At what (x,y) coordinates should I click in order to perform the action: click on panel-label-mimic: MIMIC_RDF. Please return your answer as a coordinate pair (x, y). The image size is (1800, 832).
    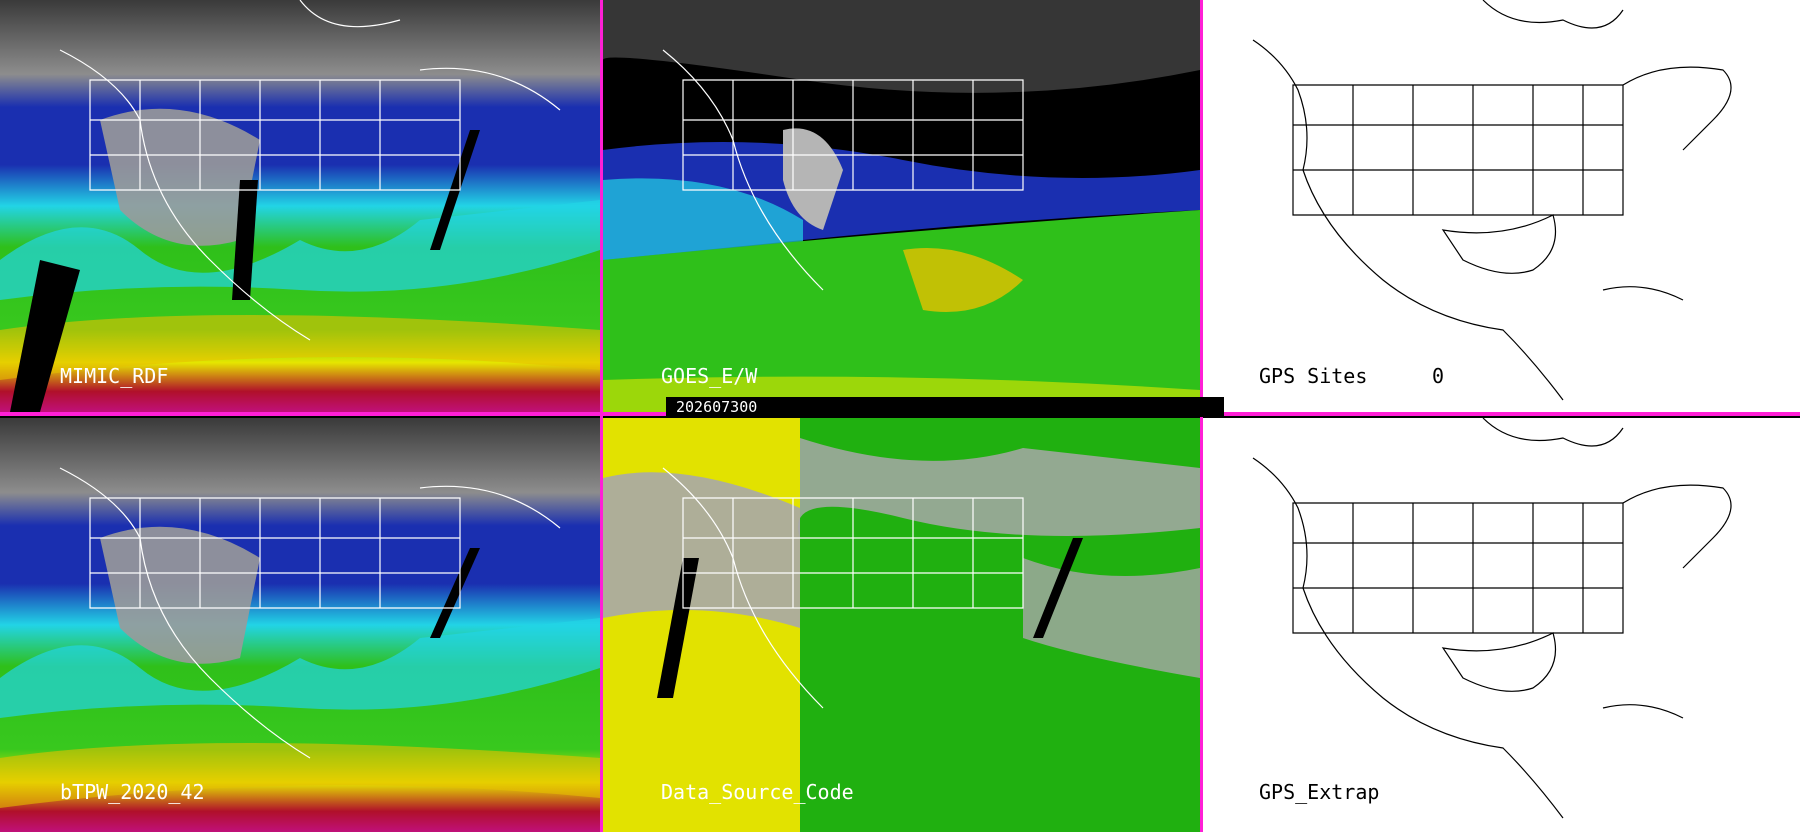
    Looking at the image, I should click on (114, 376).